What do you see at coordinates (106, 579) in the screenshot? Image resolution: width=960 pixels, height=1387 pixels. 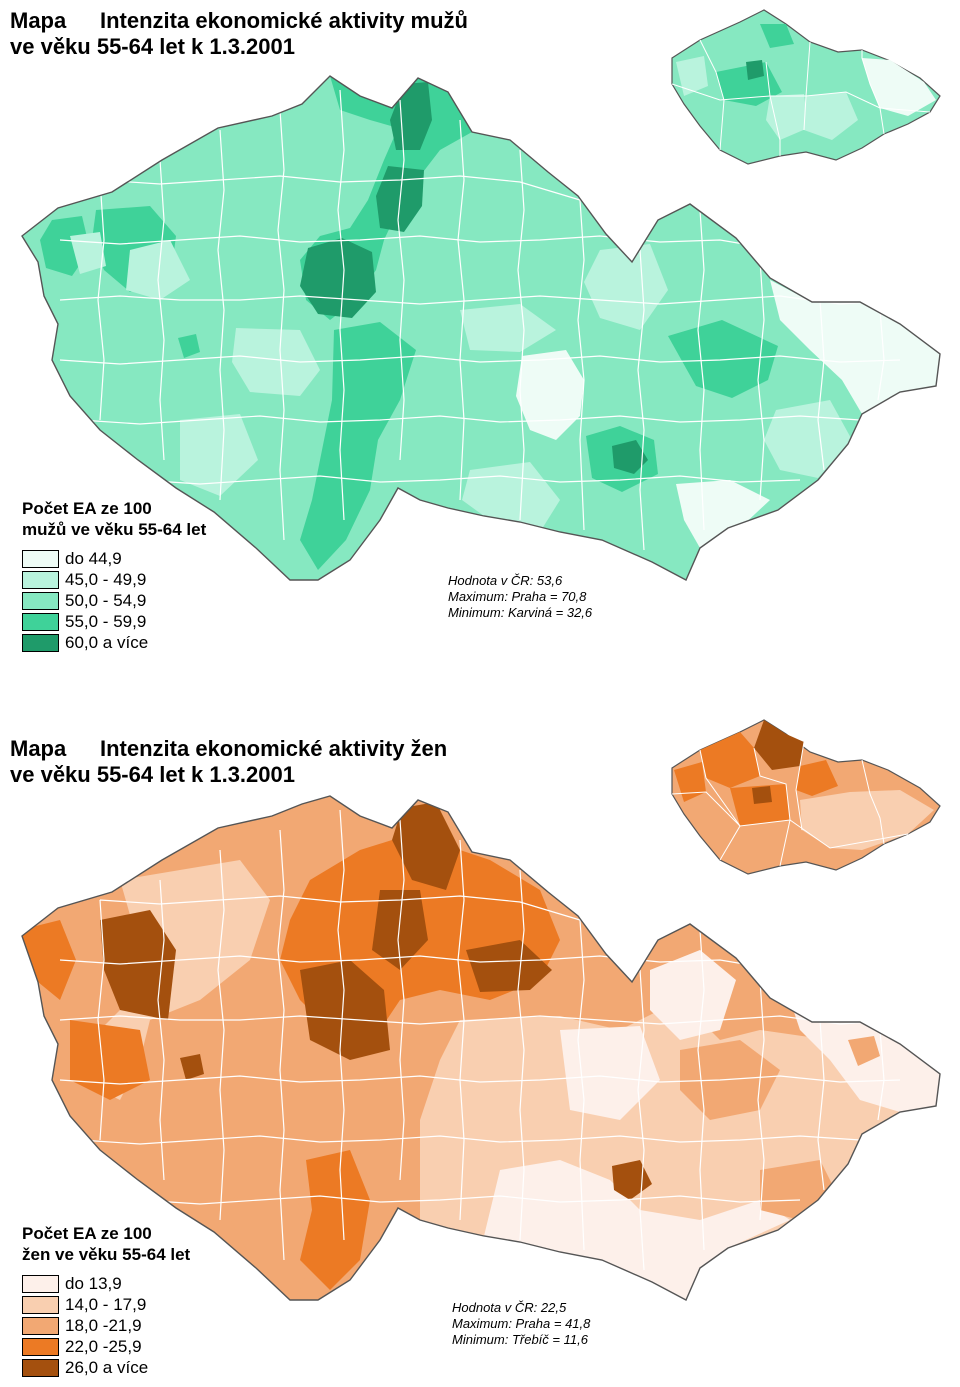 I see `legend-label: 45,0 - 49,9` at bounding box center [106, 579].